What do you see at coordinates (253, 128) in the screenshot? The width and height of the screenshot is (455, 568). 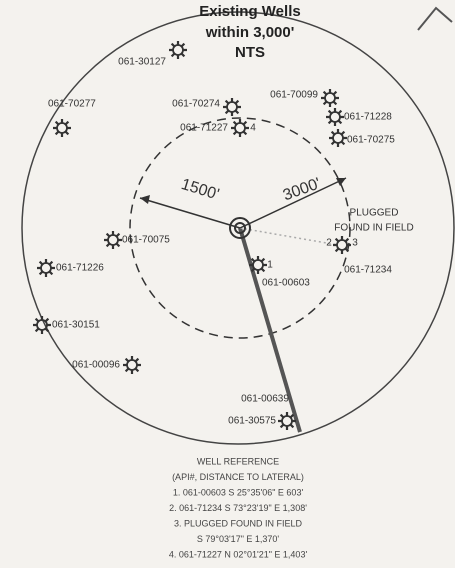 I see `well-tag: 4` at bounding box center [253, 128].